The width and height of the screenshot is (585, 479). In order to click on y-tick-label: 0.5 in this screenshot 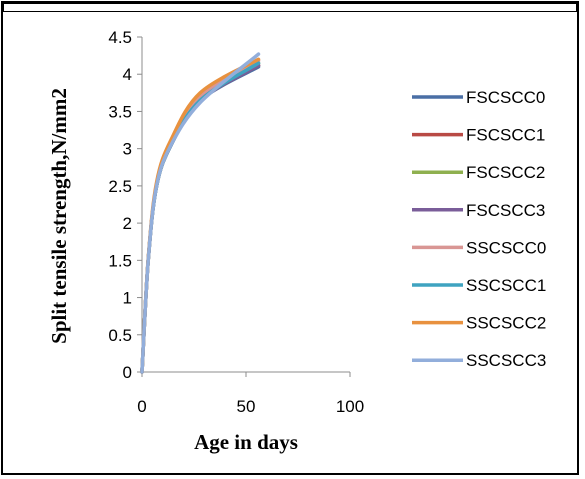, I will do `click(120, 335)`.